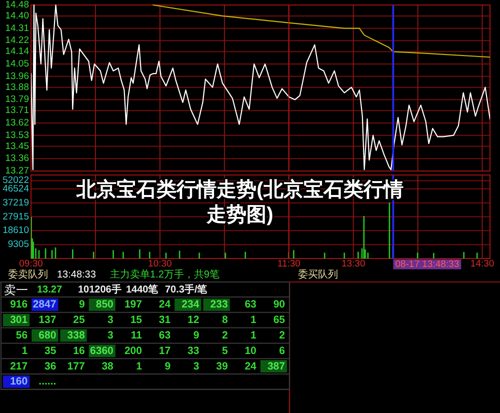  I want to click on text: 2847, so click(44, 304).